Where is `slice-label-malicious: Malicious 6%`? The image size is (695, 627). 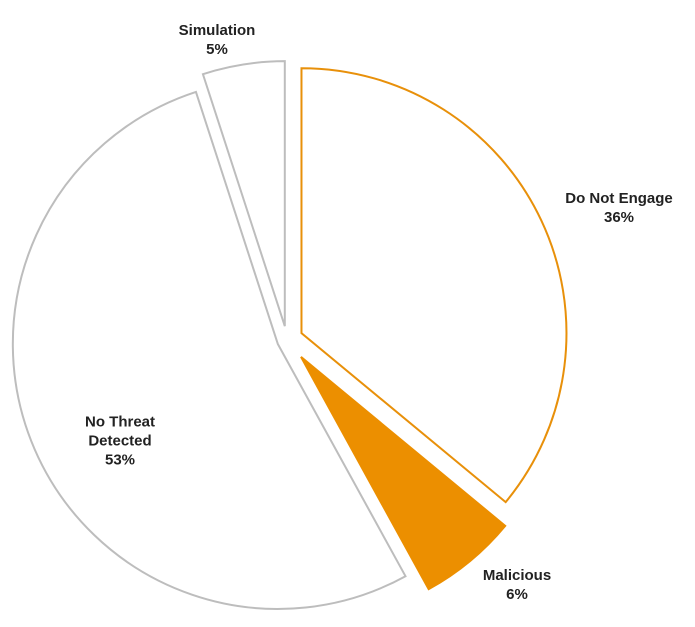
slice-label-malicious: Malicious 6% is located at coordinates (517, 585).